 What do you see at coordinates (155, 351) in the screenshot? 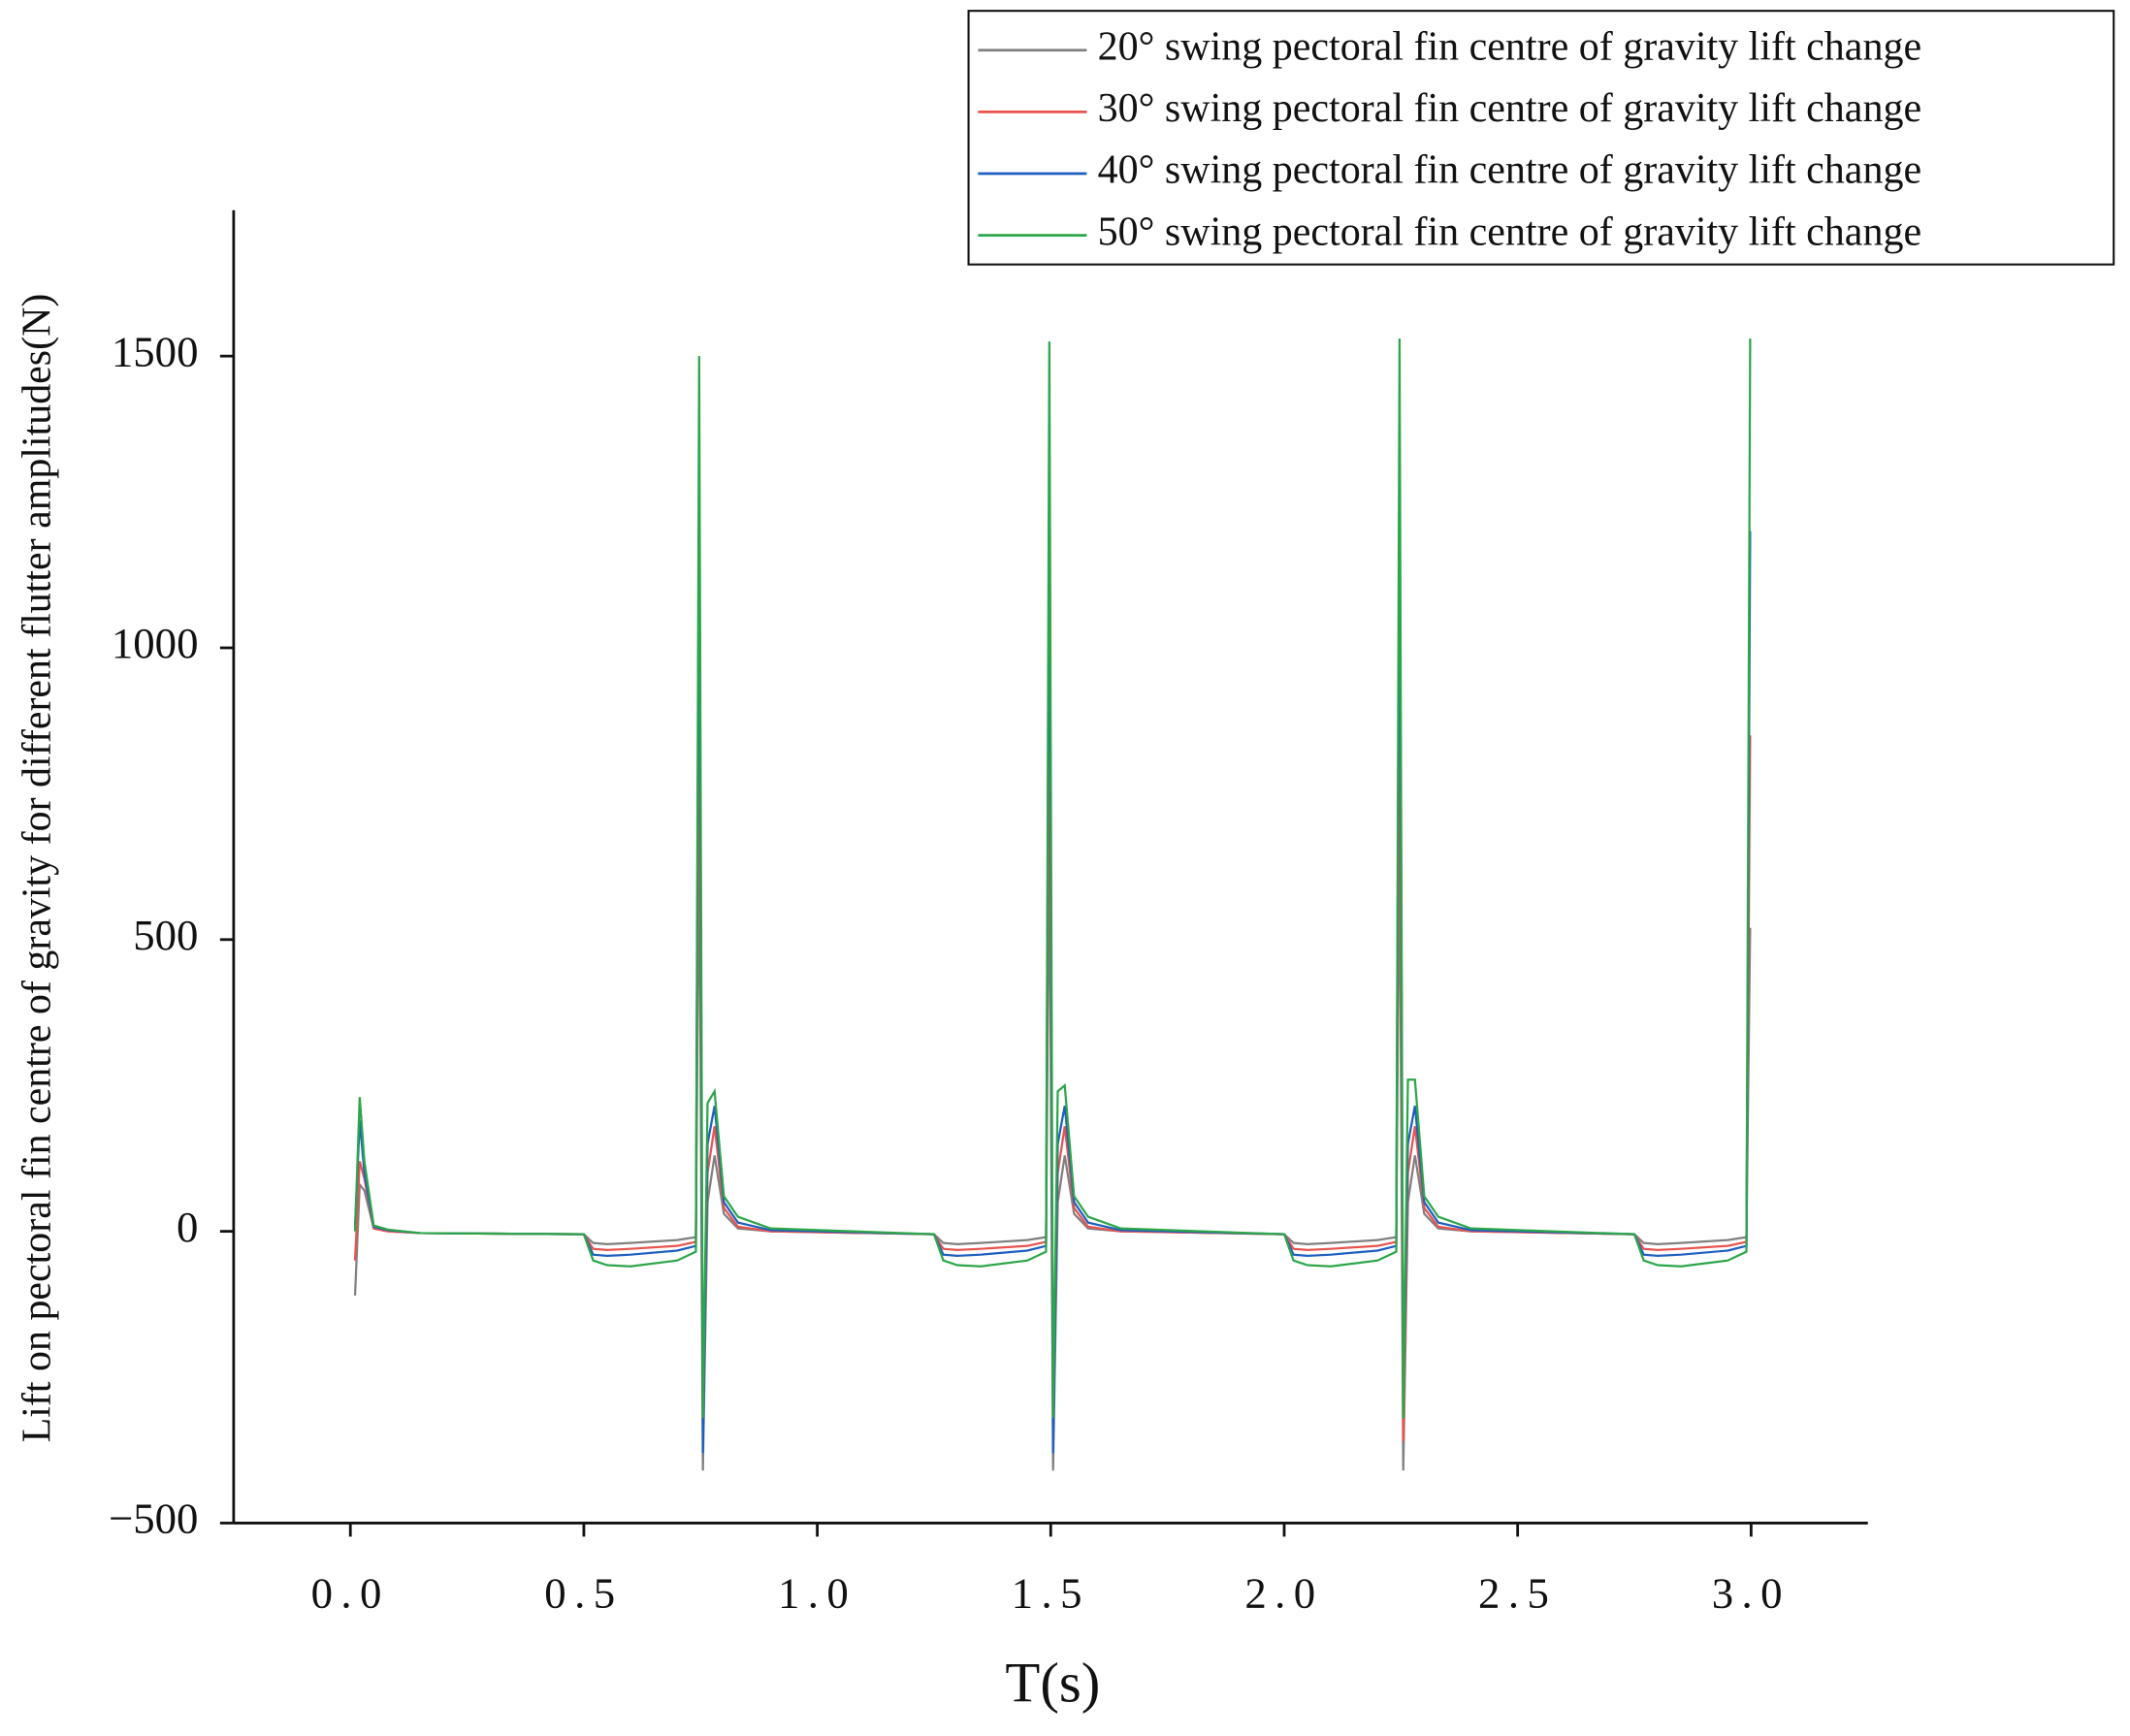
I see `y-tick-label: 1500` at bounding box center [155, 351].